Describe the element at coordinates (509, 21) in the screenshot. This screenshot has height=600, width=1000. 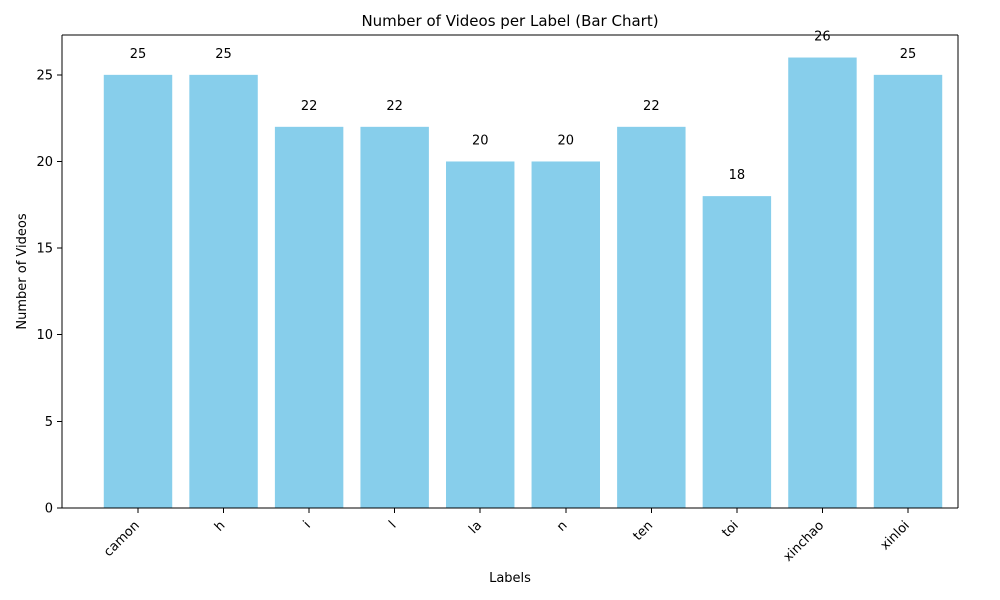
I see `chart-title: Number of Videos per Label (Bar Chart)` at that location.